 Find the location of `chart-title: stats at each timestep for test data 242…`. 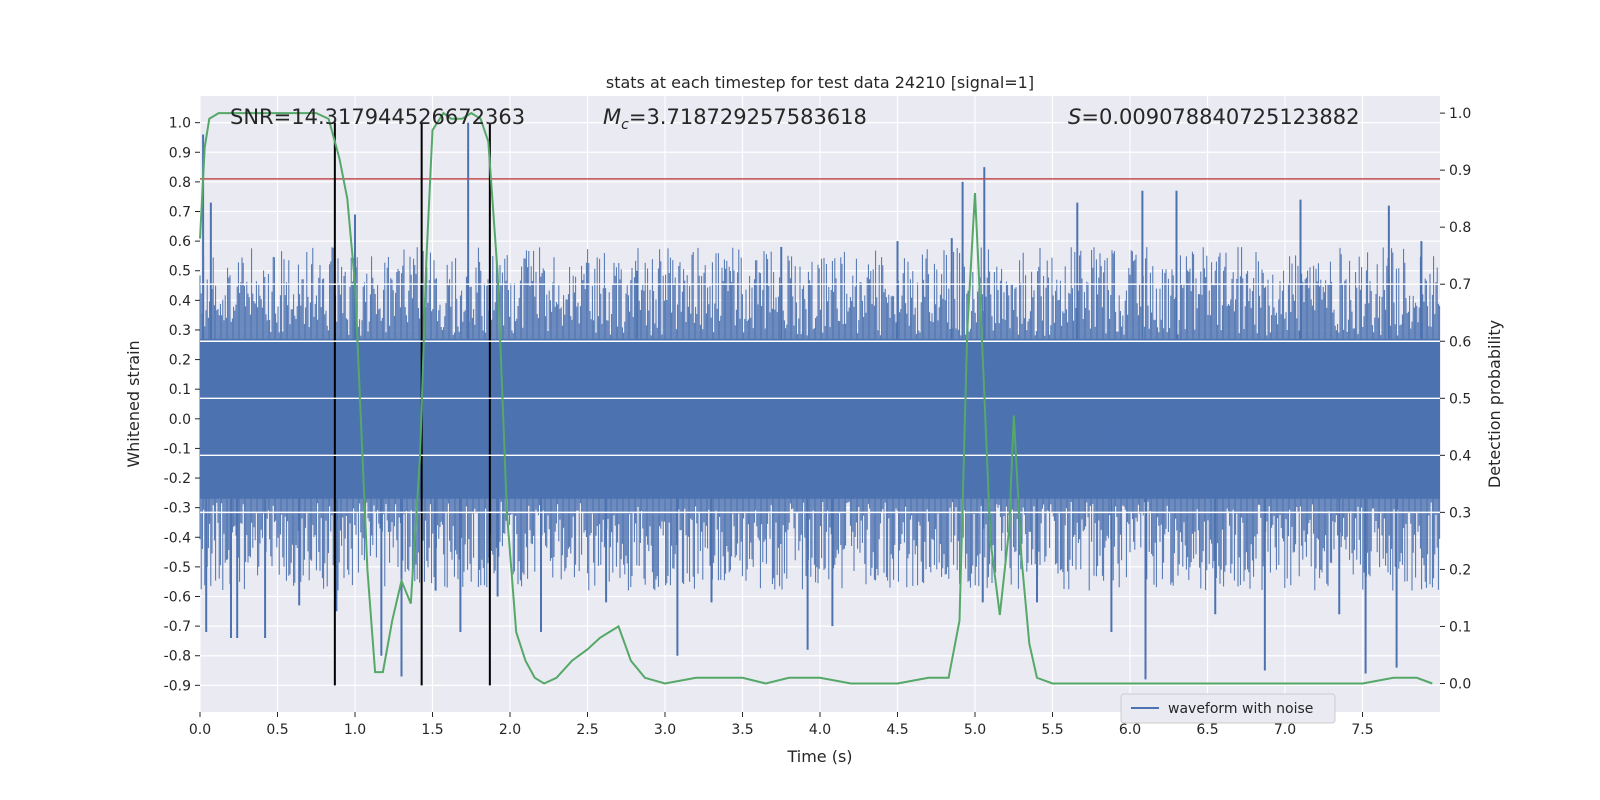

chart-title: stats at each timestep for test data 242… is located at coordinates (820, 82).